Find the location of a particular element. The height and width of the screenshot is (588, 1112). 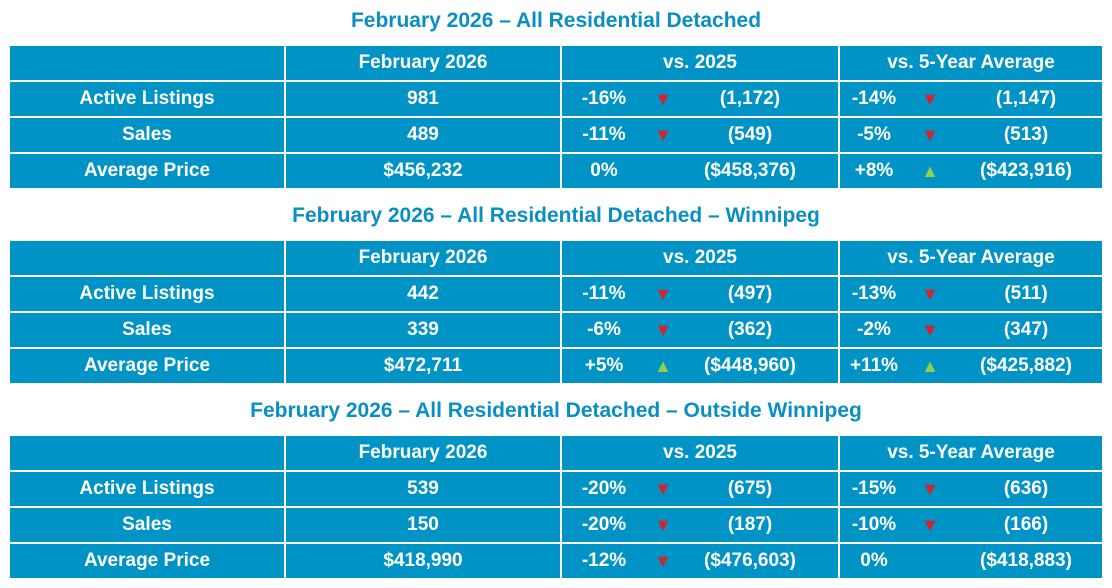

vs-2025-cell: -6% ▼ (362) is located at coordinates (700, 330).